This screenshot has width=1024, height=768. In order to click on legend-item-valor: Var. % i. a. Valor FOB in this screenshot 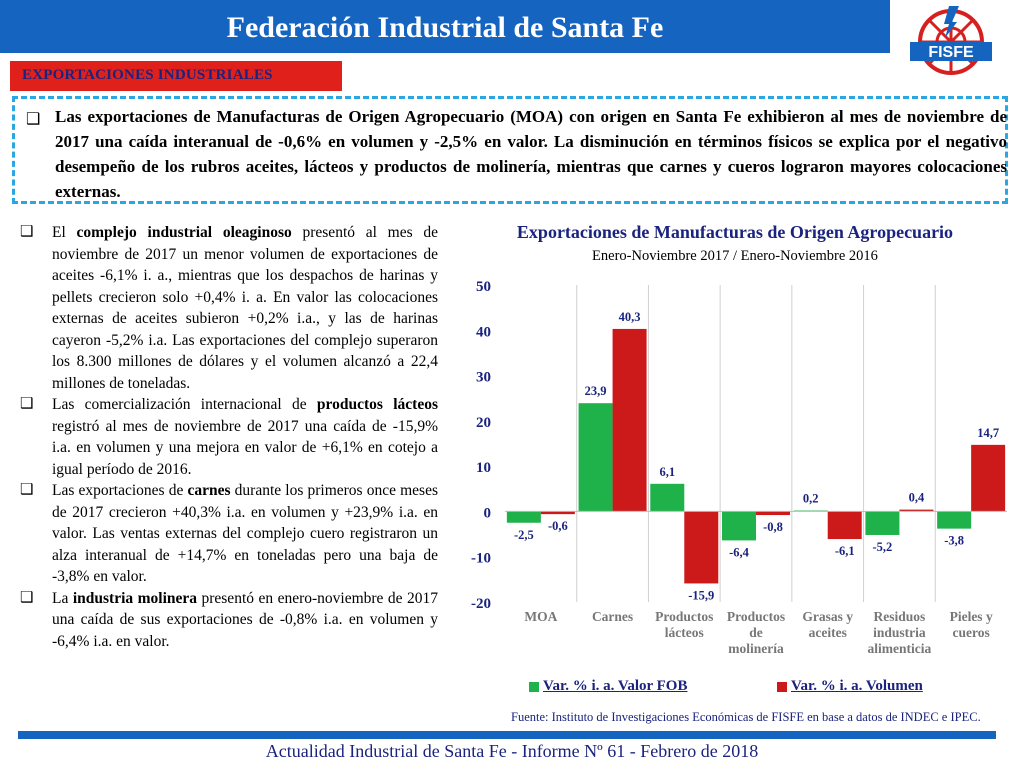, I will do `click(608, 686)`.